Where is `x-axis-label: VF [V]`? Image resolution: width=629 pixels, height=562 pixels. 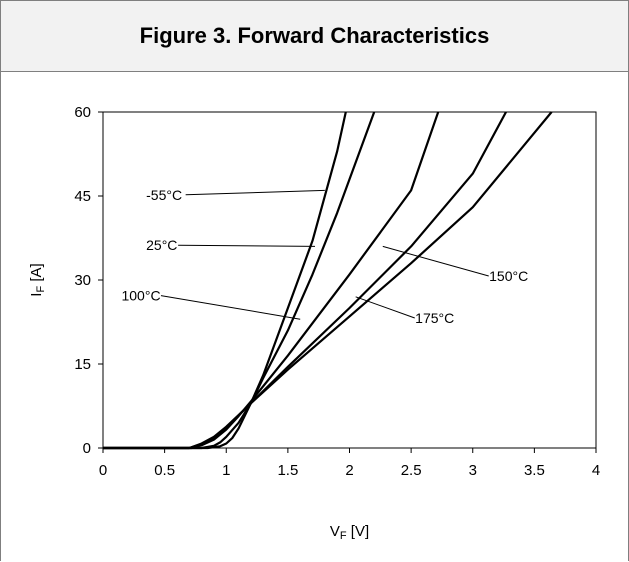 x-axis-label: VF [V] is located at coordinates (349, 532).